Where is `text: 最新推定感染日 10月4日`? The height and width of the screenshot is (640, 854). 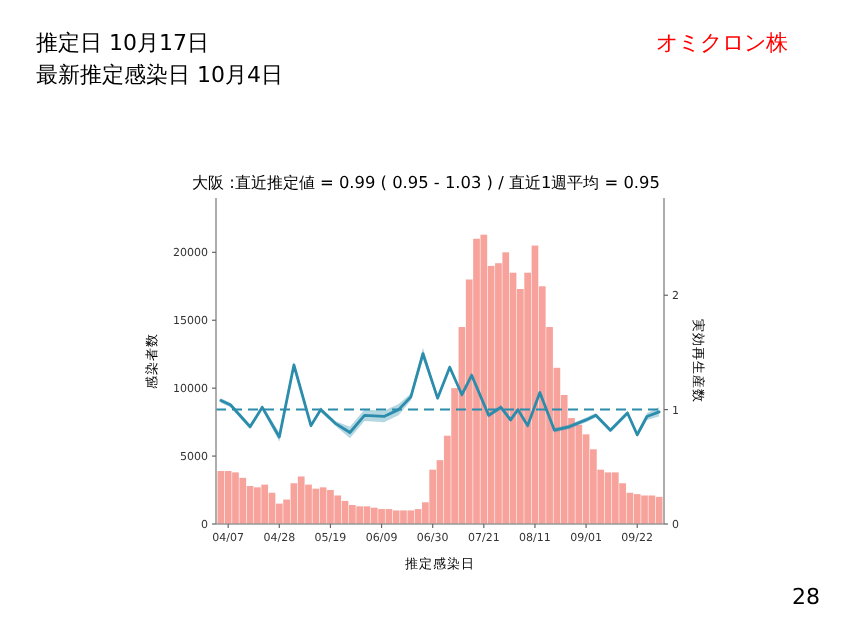
text: 最新推定感染日 10月4日 is located at coordinates (159, 75).